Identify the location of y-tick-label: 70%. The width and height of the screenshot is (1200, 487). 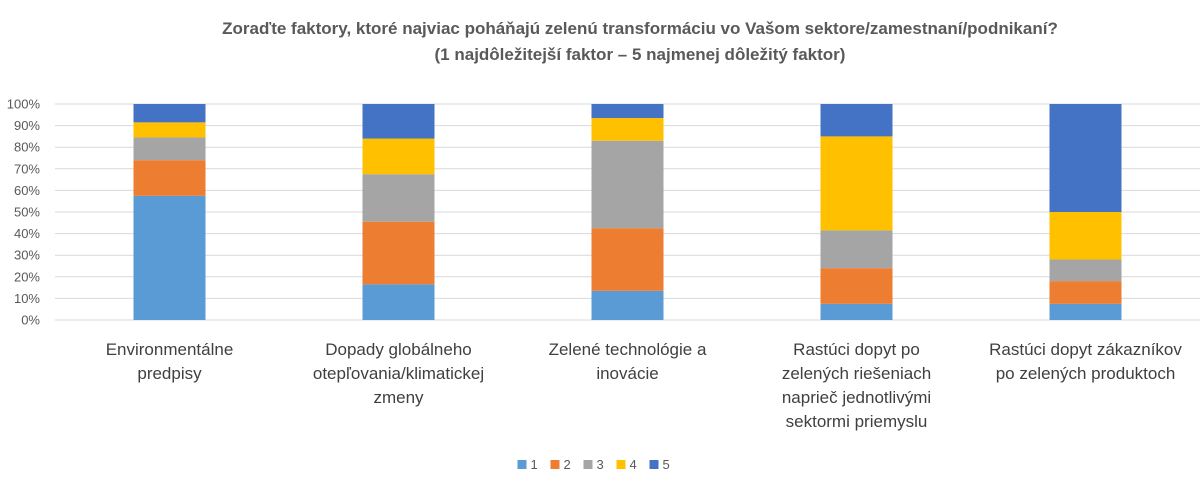
(27, 168).